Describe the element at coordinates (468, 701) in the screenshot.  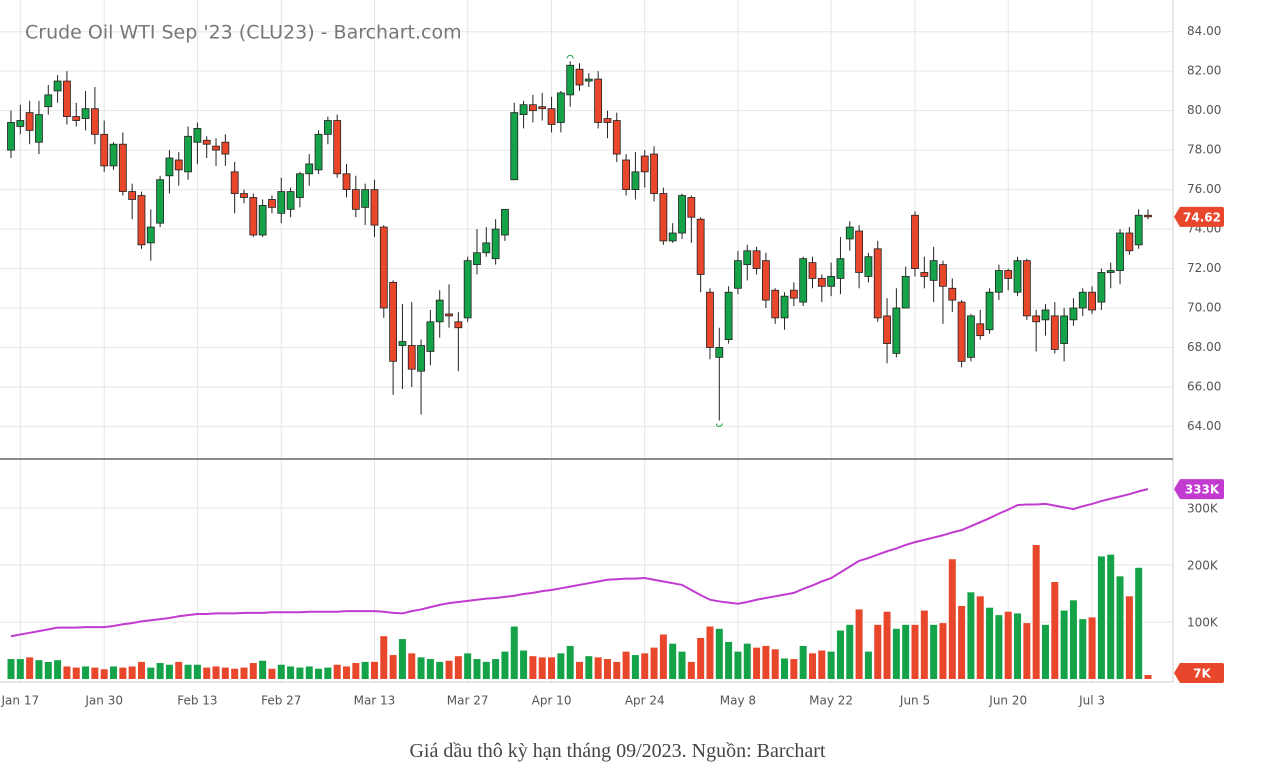
I see `x-tick-label: Mar 27` at that location.